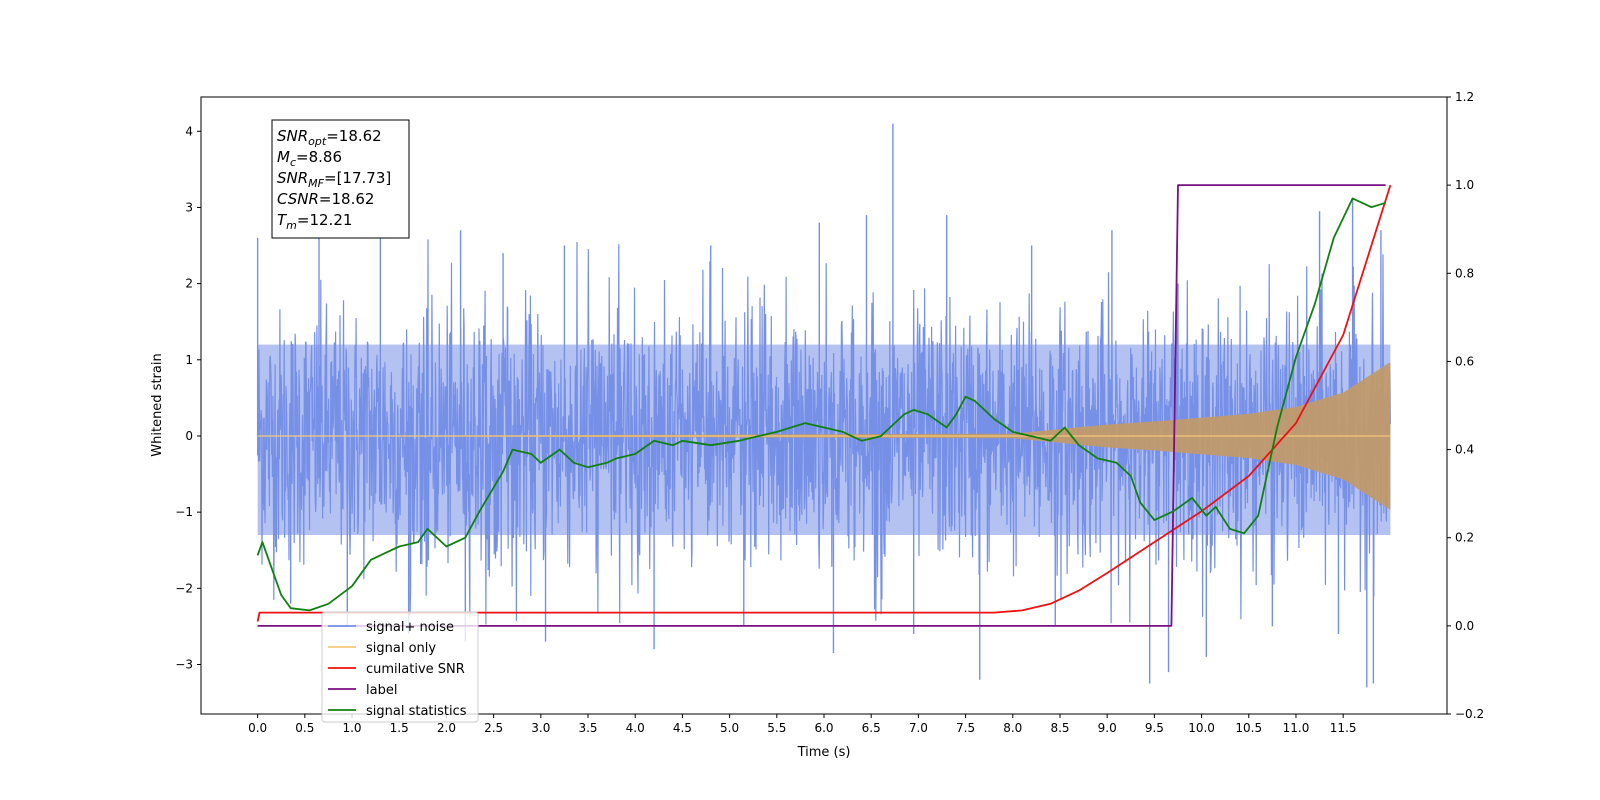 The image size is (1600, 800). Describe the element at coordinates (188, 397) in the screenshot. I see `left-y-axis-ticks: −3 −2 −1 0 1 2 3 4` at that location.